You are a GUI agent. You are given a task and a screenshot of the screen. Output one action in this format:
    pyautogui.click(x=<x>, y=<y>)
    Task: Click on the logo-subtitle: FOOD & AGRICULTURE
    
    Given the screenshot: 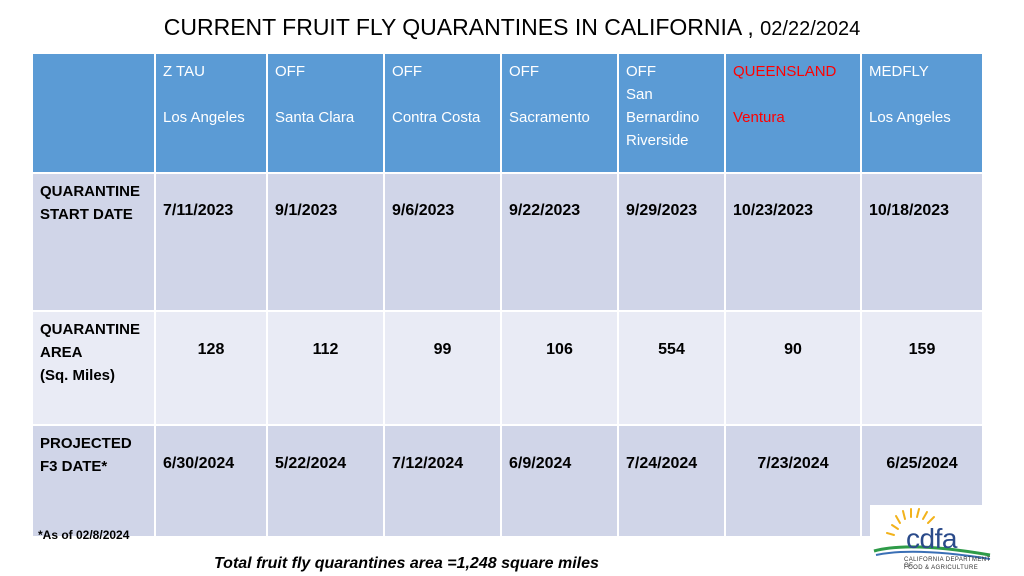 What is the action you would take?
    pyautogui.click(x=941, y=568)
    